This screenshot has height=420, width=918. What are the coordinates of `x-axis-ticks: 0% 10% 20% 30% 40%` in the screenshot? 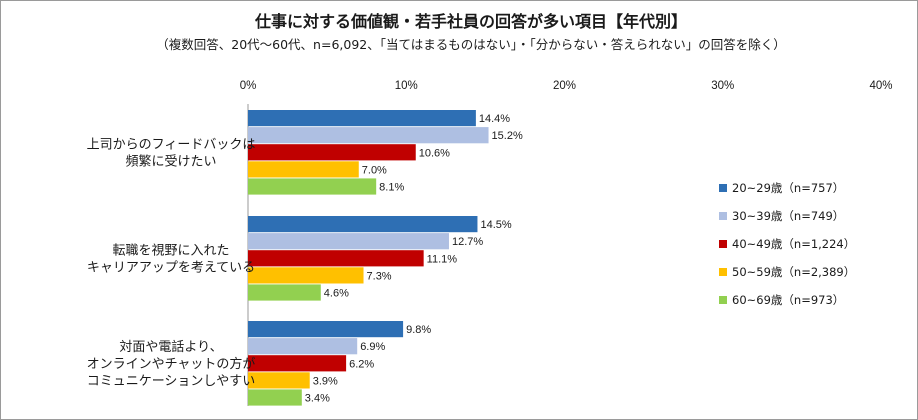 It's located at (566, 86).